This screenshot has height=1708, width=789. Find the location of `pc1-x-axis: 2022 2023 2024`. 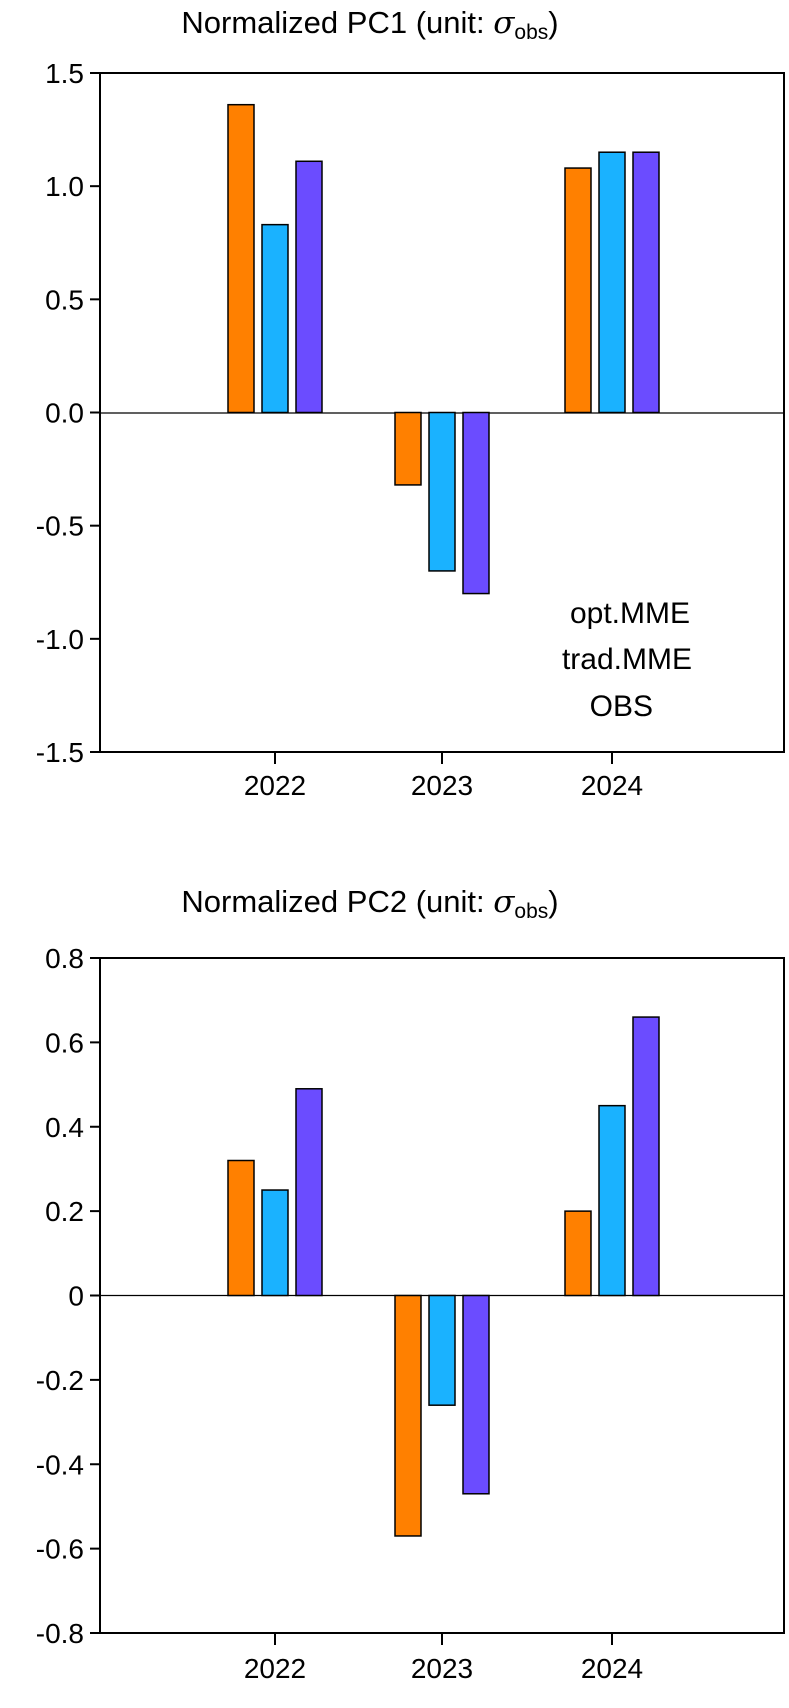

pc1-x-axis: 2022 2023 2024 is located at coordinates (443, 776).